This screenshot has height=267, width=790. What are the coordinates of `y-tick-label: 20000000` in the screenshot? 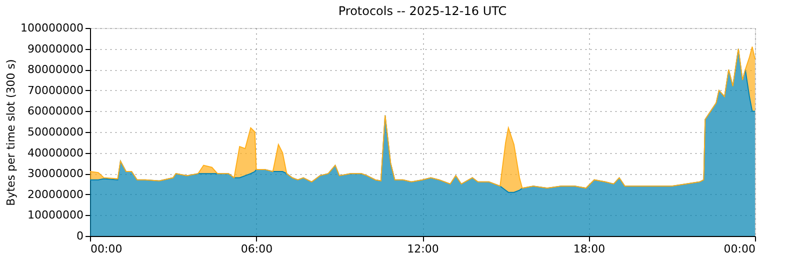 It's located at (56, 194).